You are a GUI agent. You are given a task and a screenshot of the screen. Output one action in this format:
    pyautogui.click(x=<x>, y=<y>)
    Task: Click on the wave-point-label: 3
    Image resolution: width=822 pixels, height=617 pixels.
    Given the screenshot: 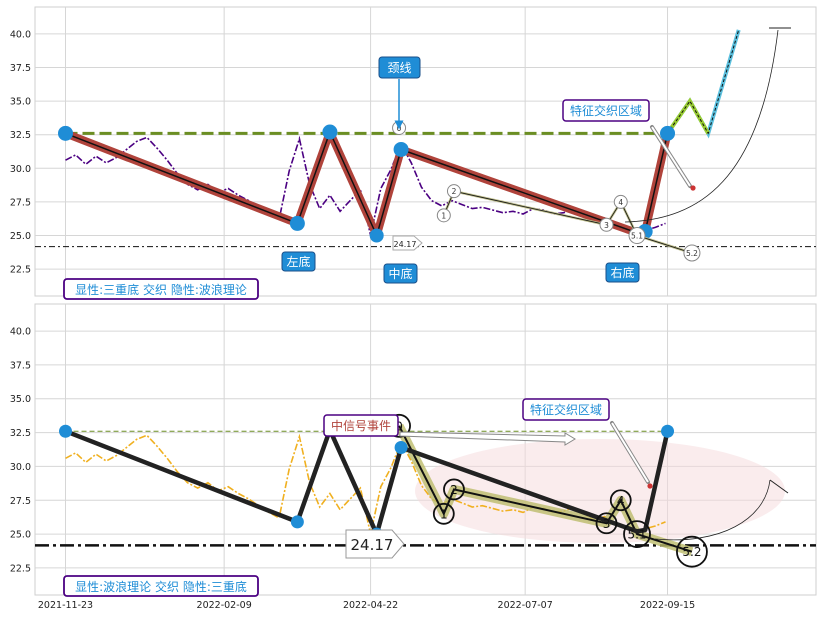 What is the action you would take?
    pyautogui.click(x=606, y=225)
    